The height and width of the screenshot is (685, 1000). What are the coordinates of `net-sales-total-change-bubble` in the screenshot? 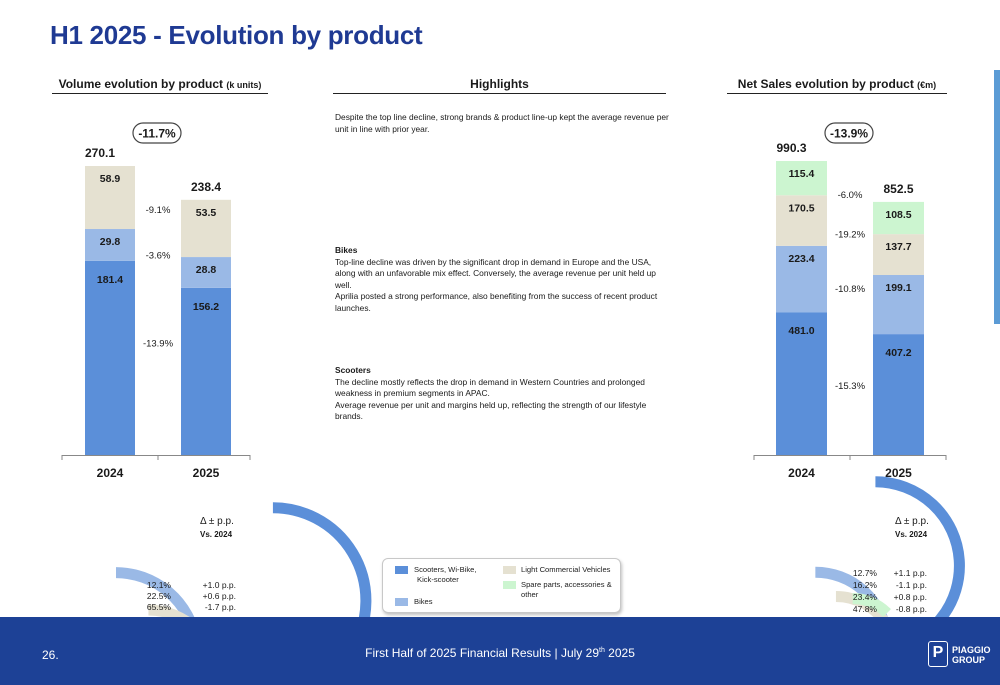 It's located at (849, 133).